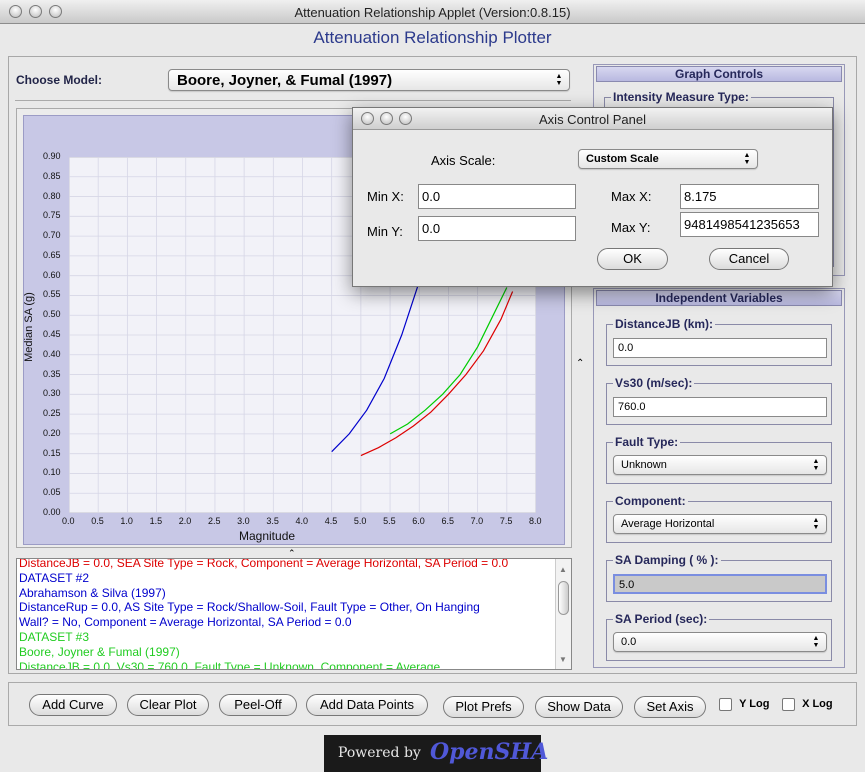 The width and height of the screenshot is (865, 772). Describe the element at coordinates (52, 353) in the screenshot. I see `y-tick-label: 0.40` at that location.